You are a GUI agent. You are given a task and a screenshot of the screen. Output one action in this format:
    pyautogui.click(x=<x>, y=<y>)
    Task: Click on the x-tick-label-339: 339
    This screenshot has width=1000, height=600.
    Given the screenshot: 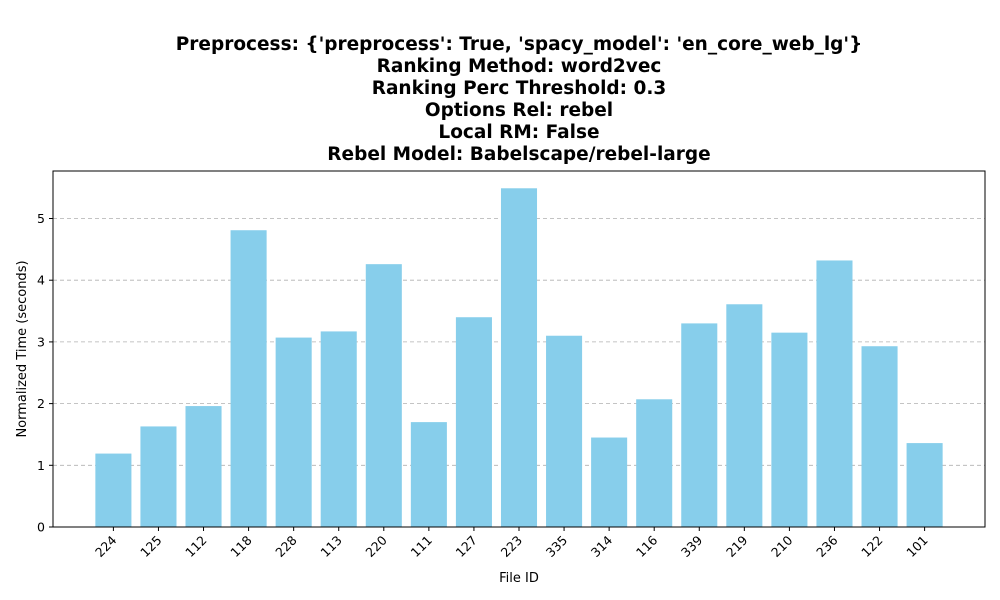 What is the action you would take?
    pyautogui.click(x=692, y=546)
    